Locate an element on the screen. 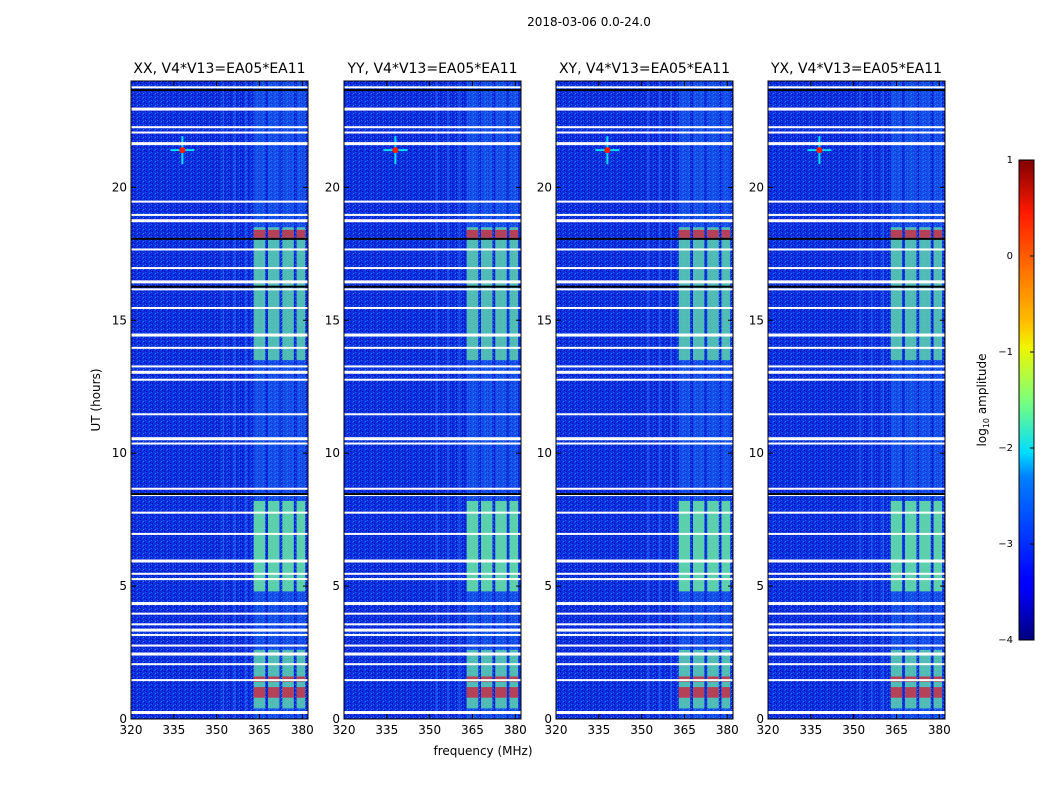 Image resolution: width=1050 pixels, height=800 pixels. colorbar-label: log10 amplitude is located at coordinates (983, 400).